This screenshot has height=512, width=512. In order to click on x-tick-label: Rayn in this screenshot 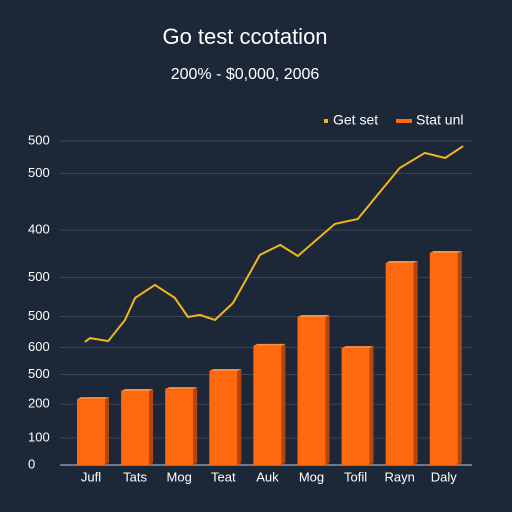, I will do `click(400, 476)`.